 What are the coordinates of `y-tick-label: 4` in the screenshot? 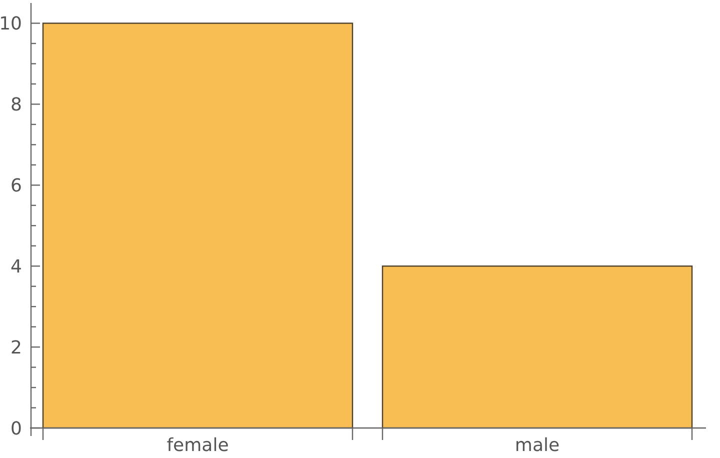 It's located at (16, 267).